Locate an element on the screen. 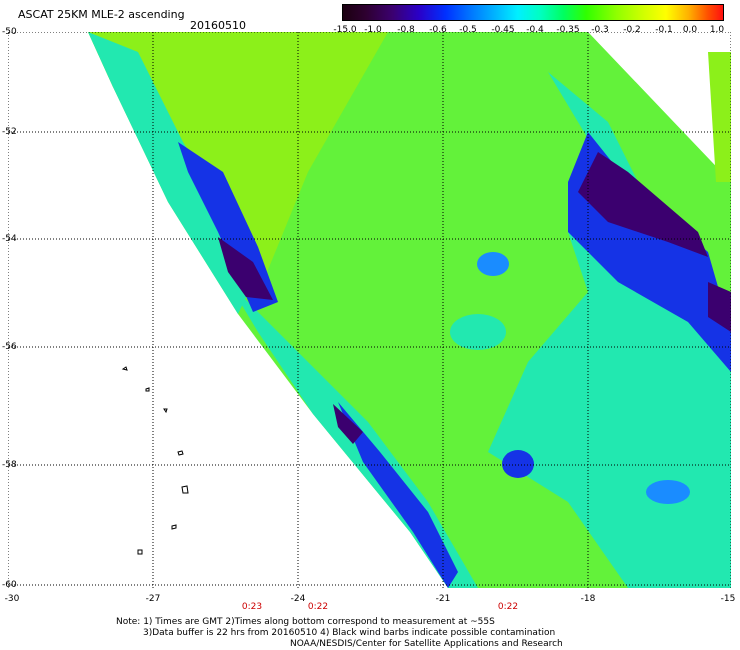 The image size is (740, 650). colorbar-label: -0.45 is located at coordinates (503, 30).